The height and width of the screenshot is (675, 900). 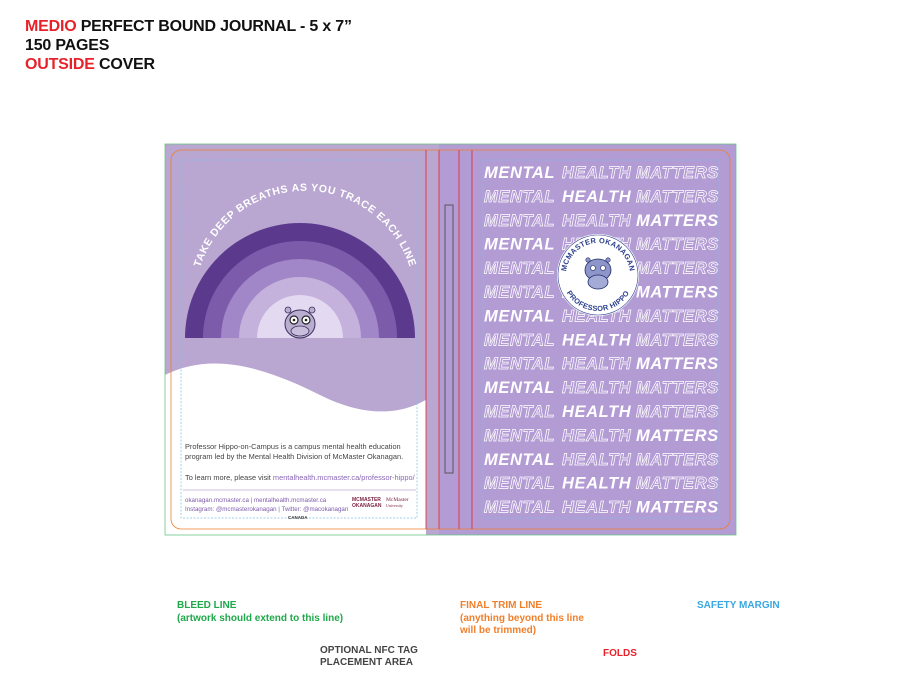 I want to click on spine-left-strip, so click(x=432, y=339).